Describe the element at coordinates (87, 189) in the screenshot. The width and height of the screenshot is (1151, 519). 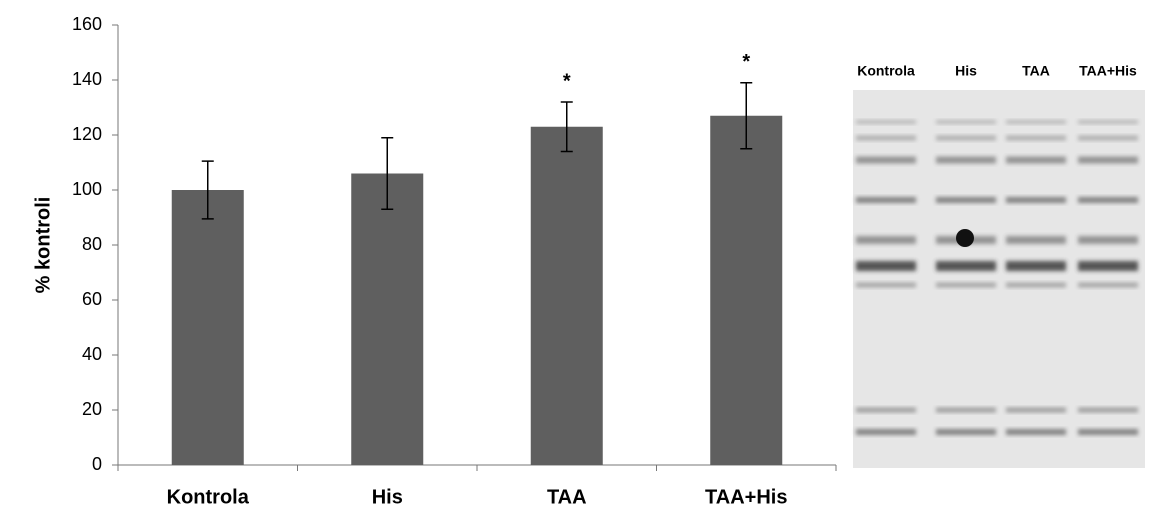
I see `y-tick-label: 100` at that location.